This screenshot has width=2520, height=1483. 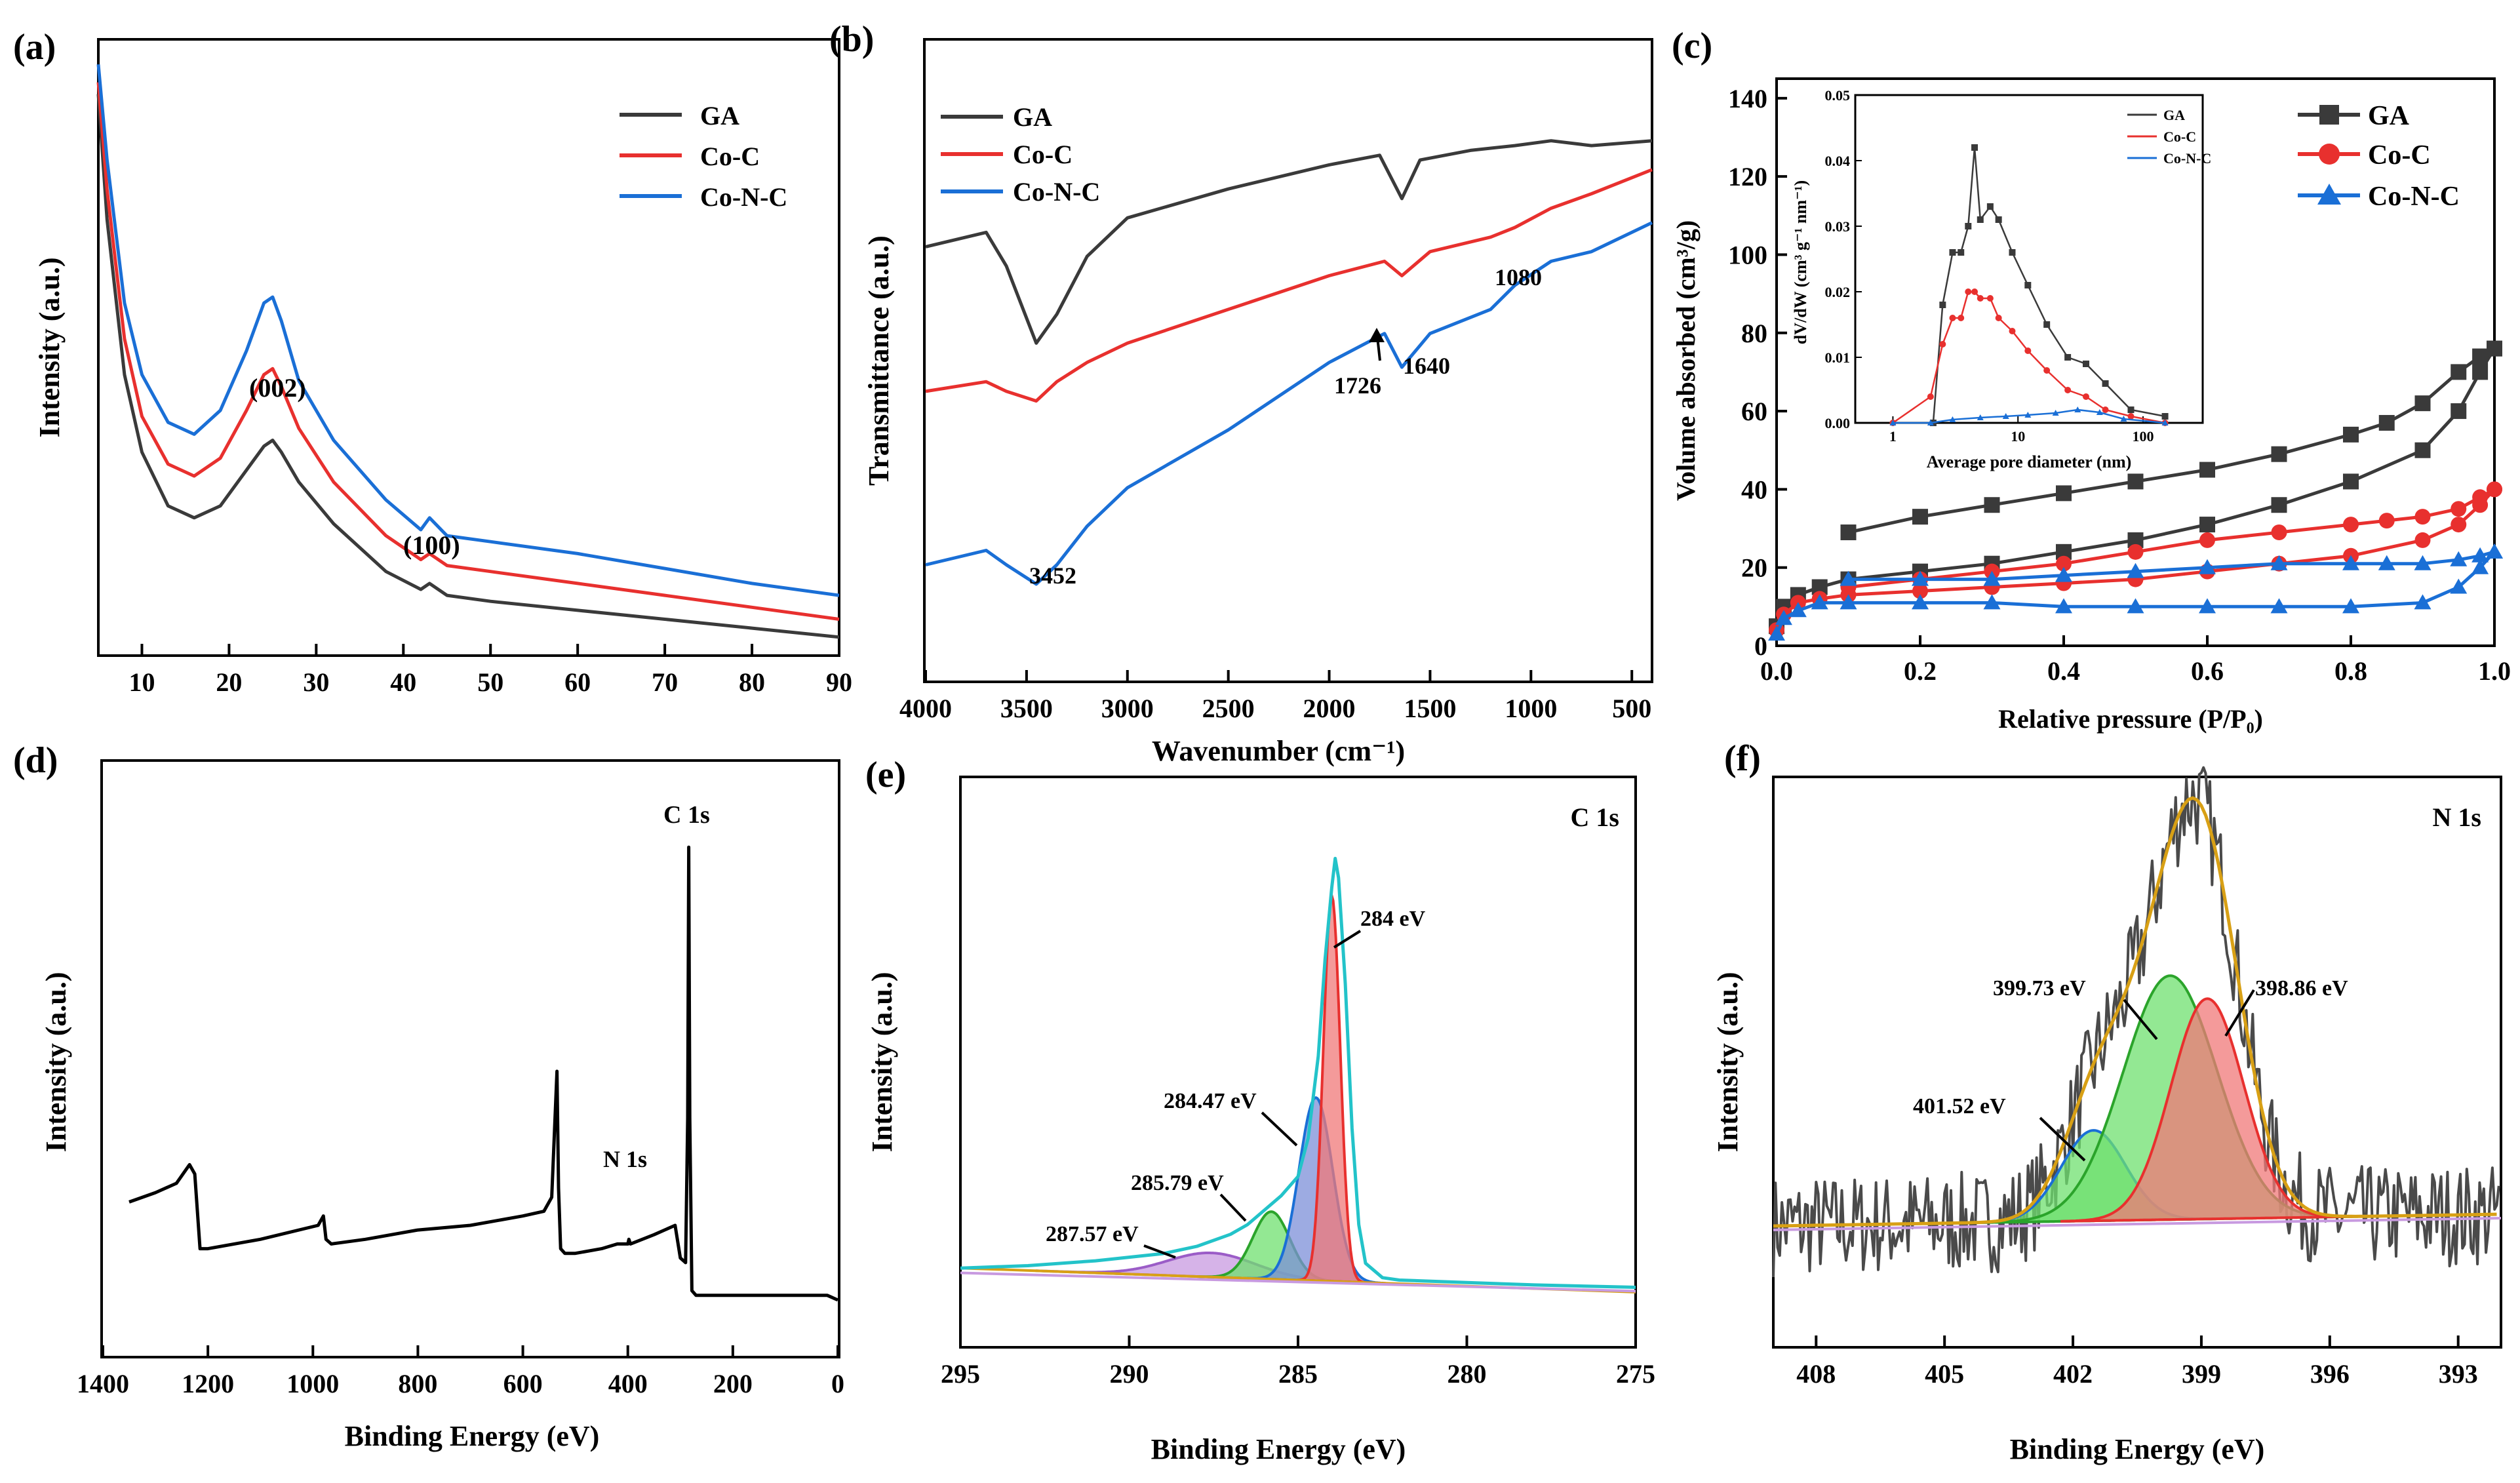 I want to click on x-tick-label: 295, so click(x=960, y=1374).